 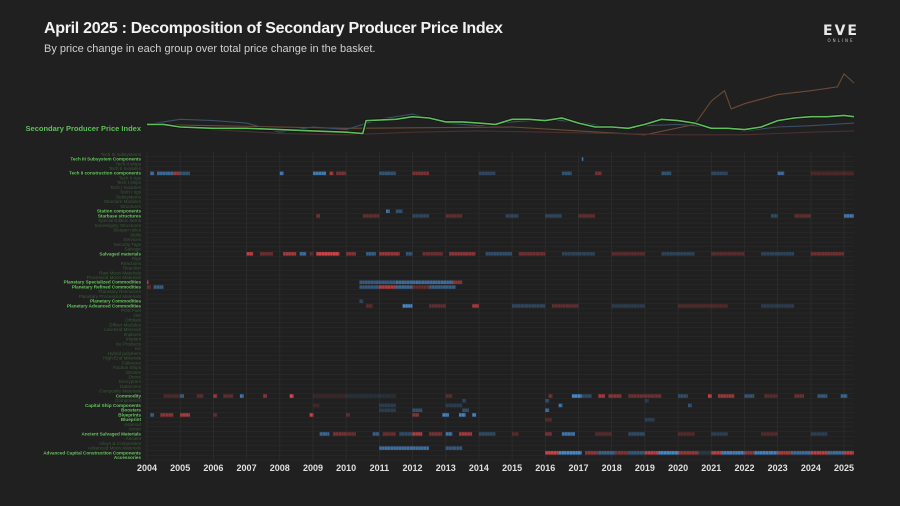 I want to click on row-label: Structures, so click(x=131, y=206).